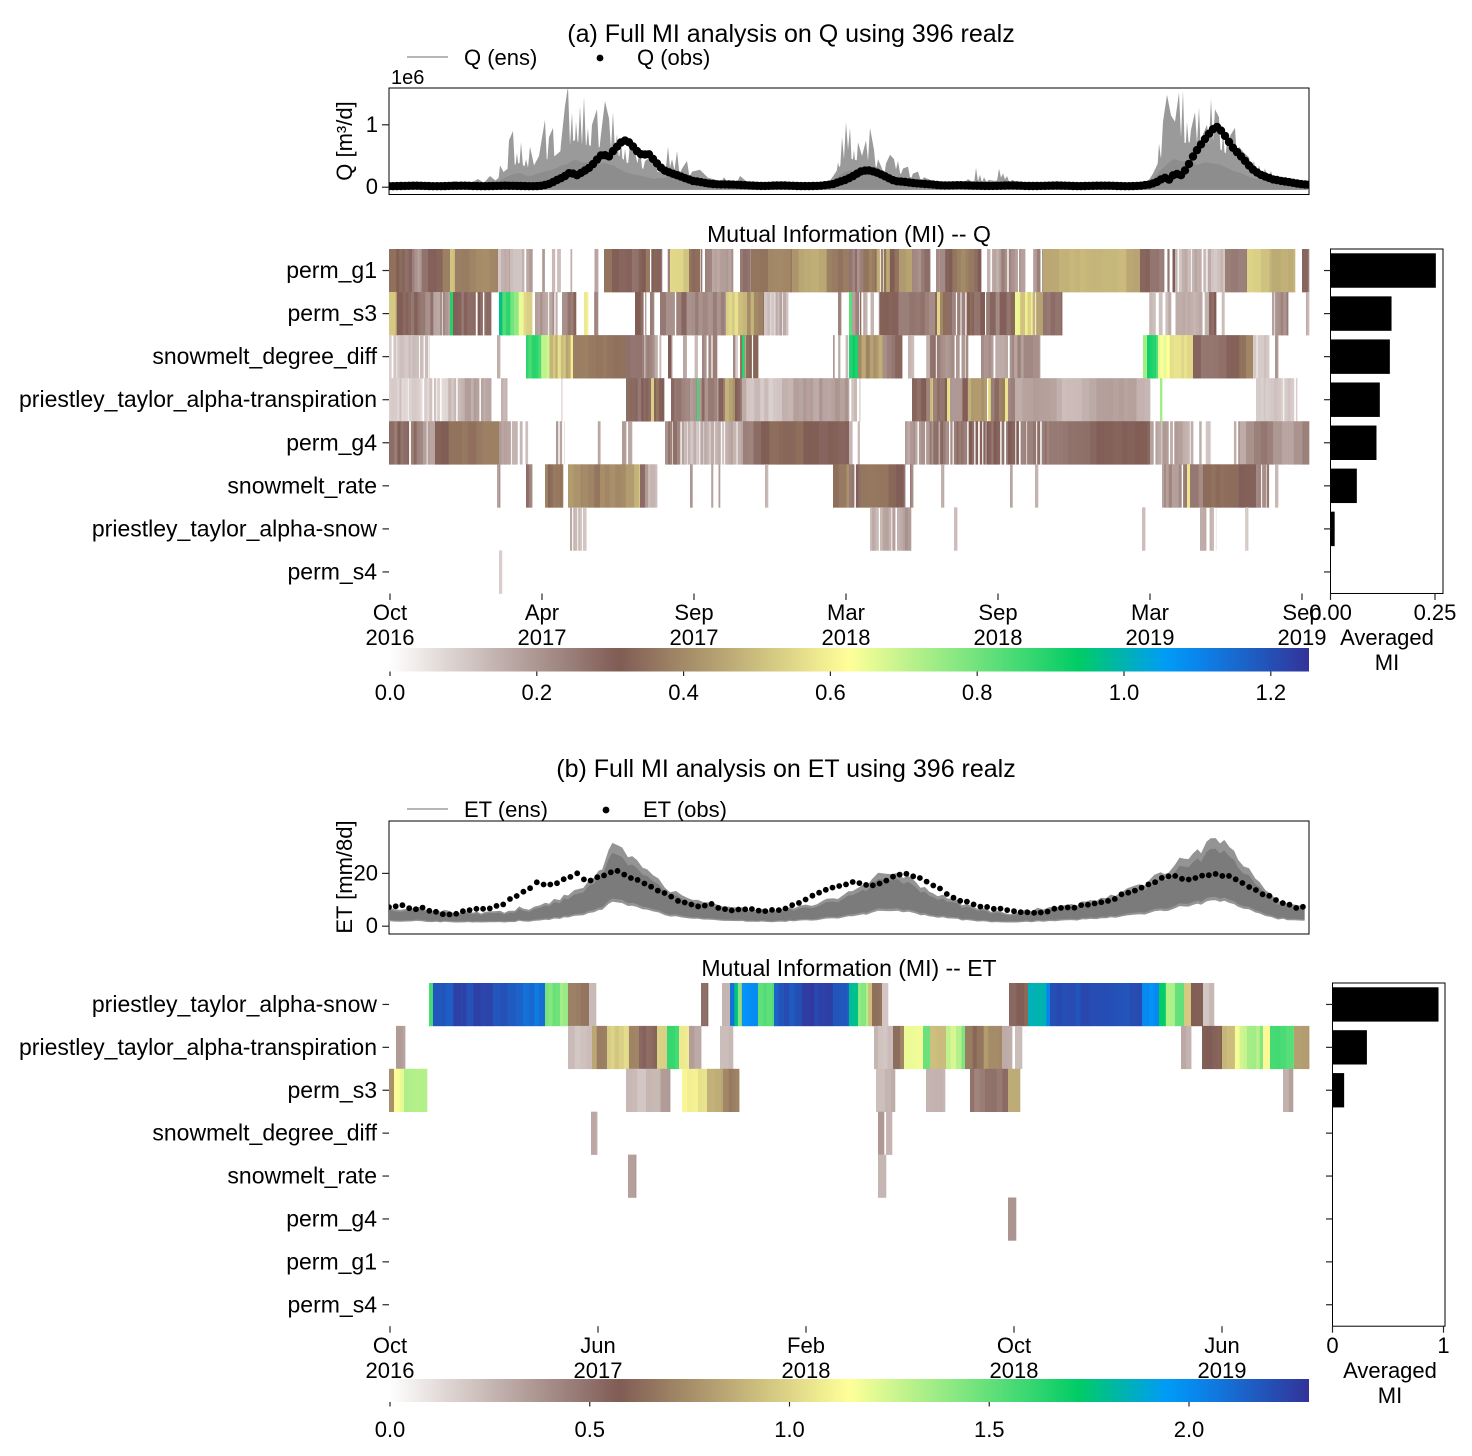  What do you see at coordinates (537, 692) in the screenshot?
I see `svg-text: 0.2` at bounding box center [537, 692].